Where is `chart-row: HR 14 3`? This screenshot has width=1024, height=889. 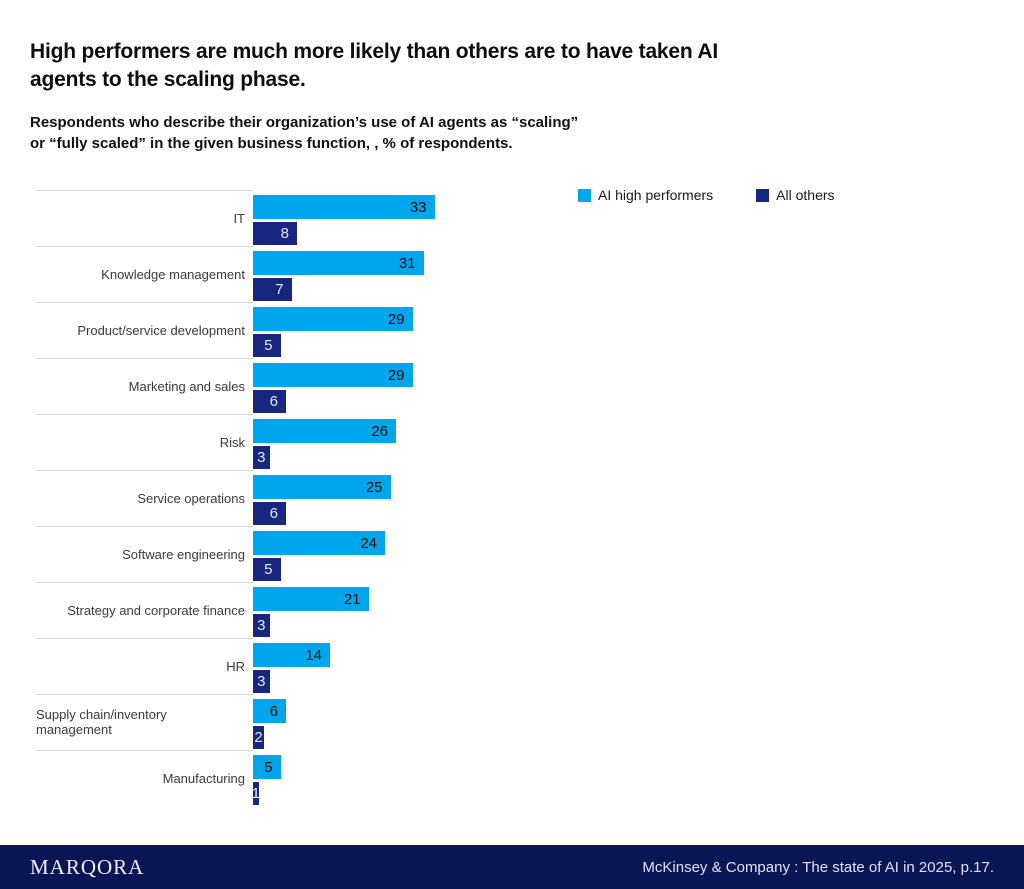 chart-row: HR 14 3 is located at coordinates (512, 666).